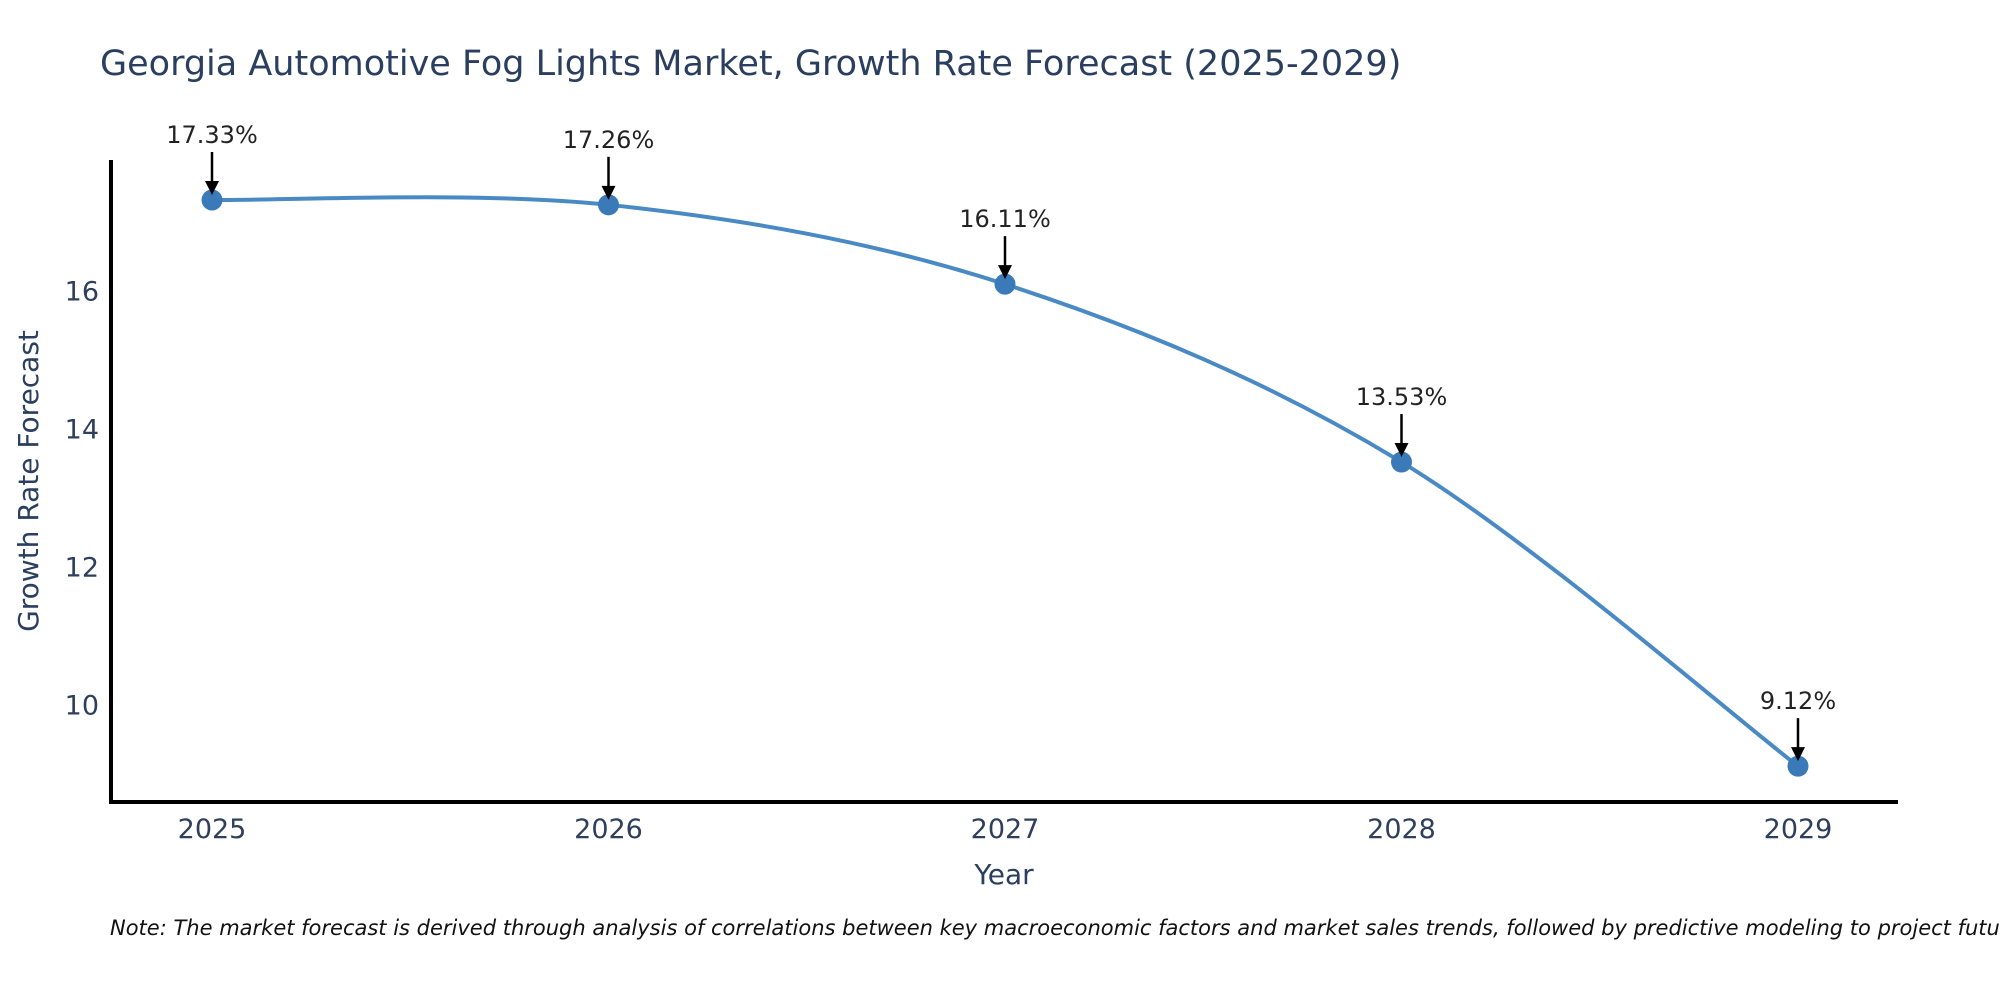 This screenshot has width=2000, height=1000. What do you see at coordinates (82, 430) in the screenshot?
I see `y-tick-label: 14` at bounding box center [82, 430].